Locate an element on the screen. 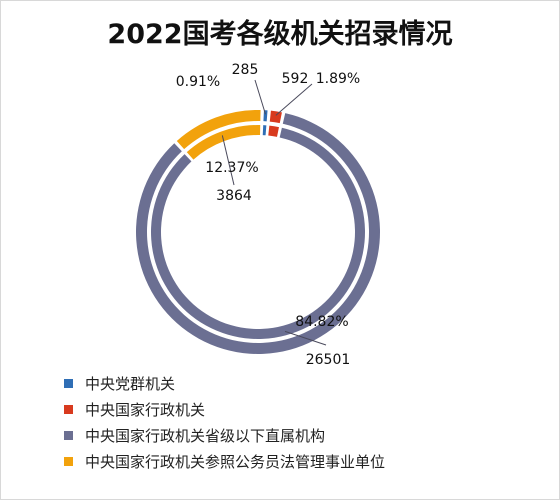  data-label: 3864 is located at coordinates (234, 196).